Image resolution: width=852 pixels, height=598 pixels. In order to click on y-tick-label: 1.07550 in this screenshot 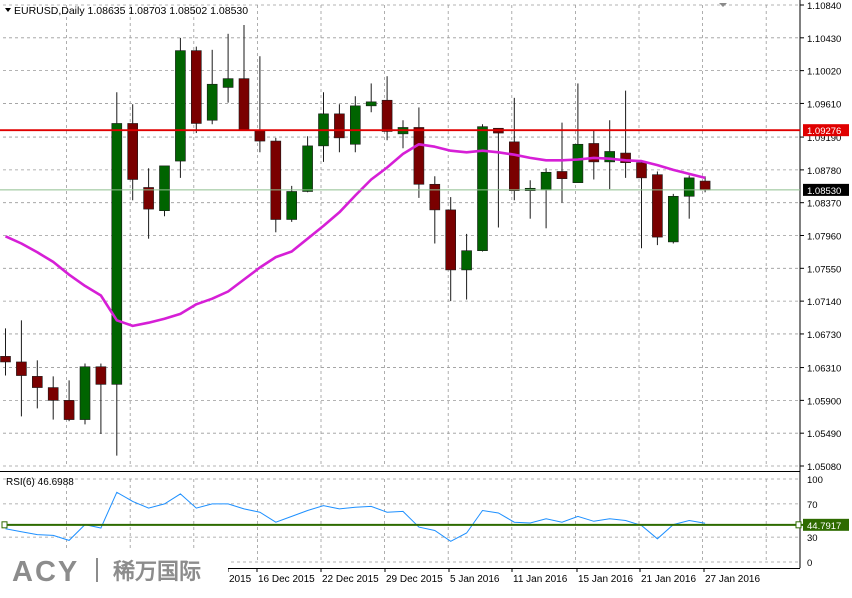, I will do `click(824, 269)`.